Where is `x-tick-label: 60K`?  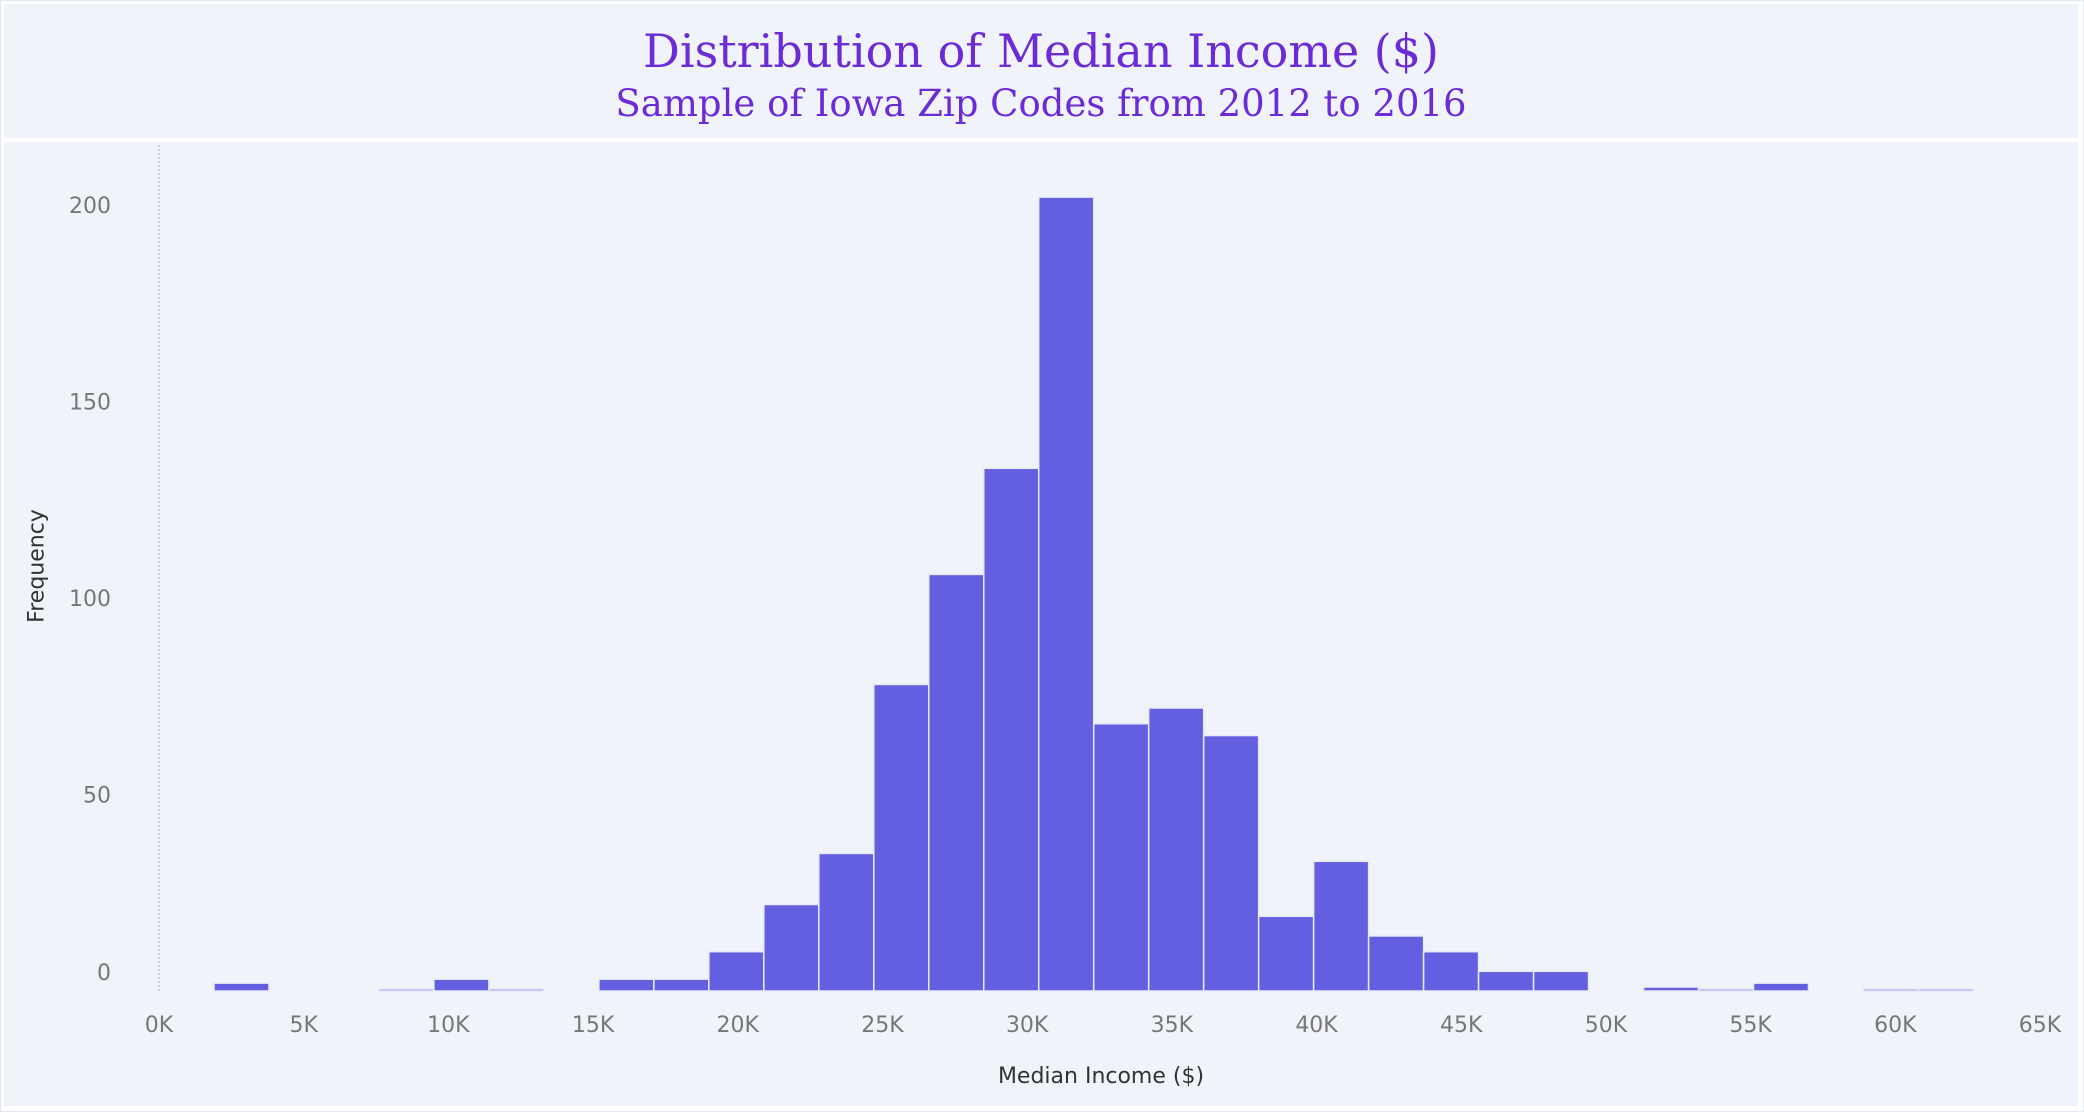 x-tick-label: 60K is located at coordinates (1895, 1025).